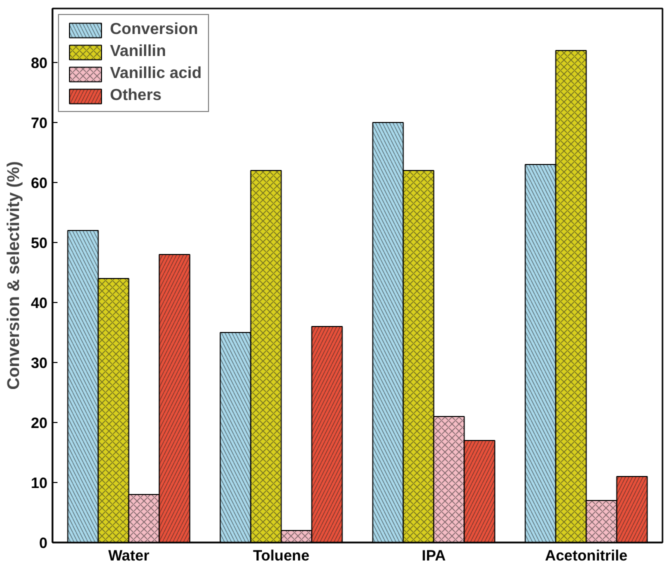 The height and width of the screenshot is (567, 670). What do you see at coordinates (156, 74) in the screenshot?
I see `legend-label: Vanillic acid` at bounding box center [156, 74].